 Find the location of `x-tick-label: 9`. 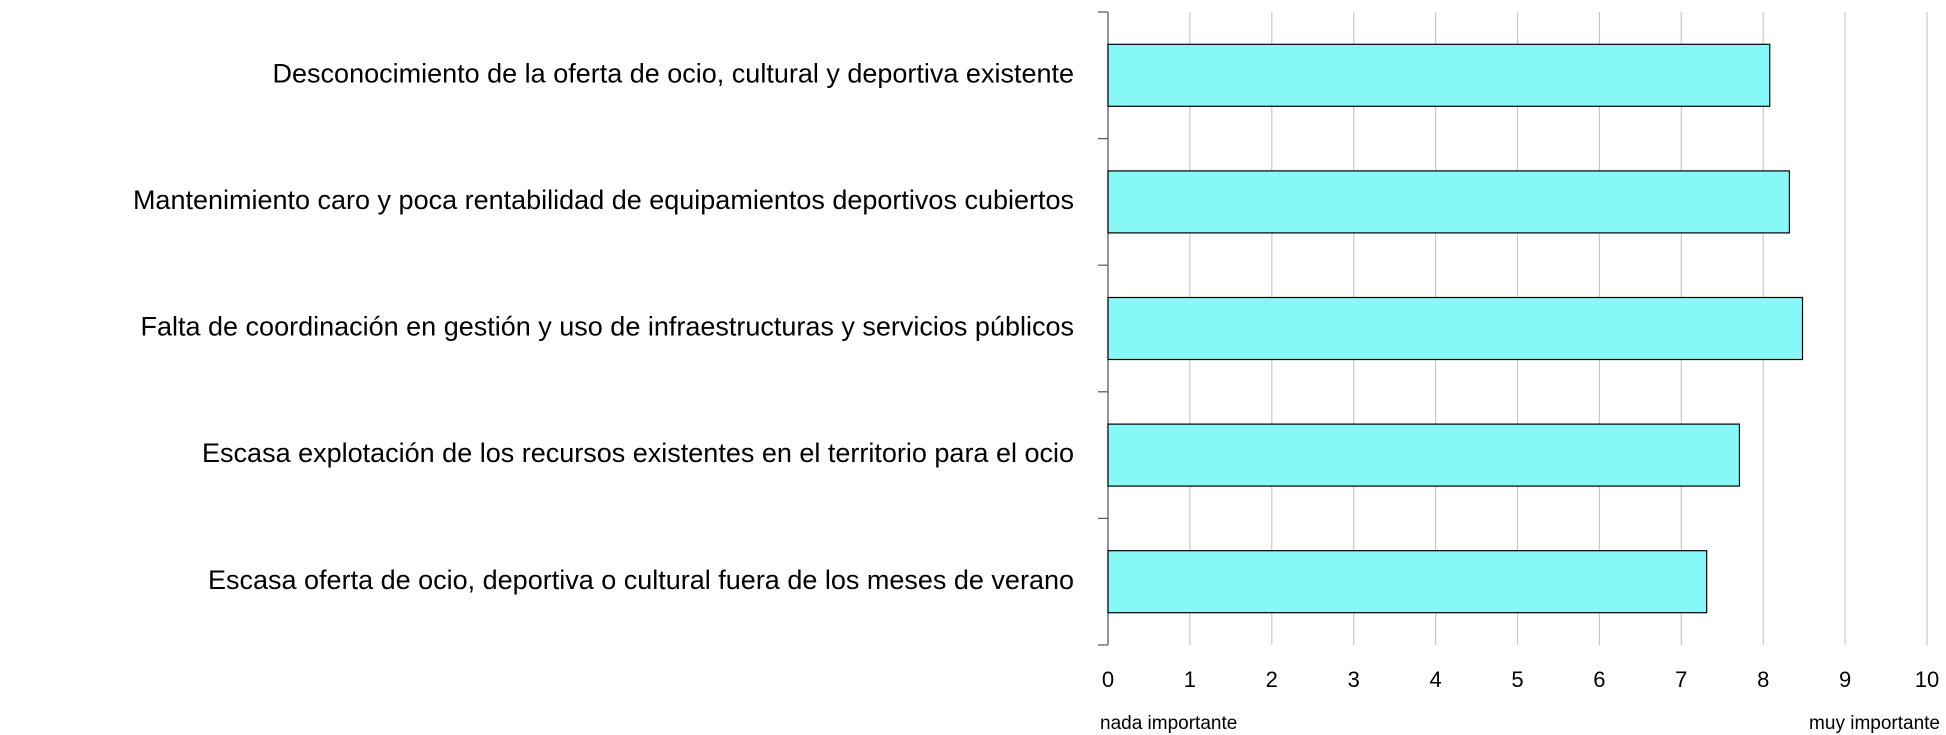

x-tick-label: 9 is located at coordinates (1845, 679).